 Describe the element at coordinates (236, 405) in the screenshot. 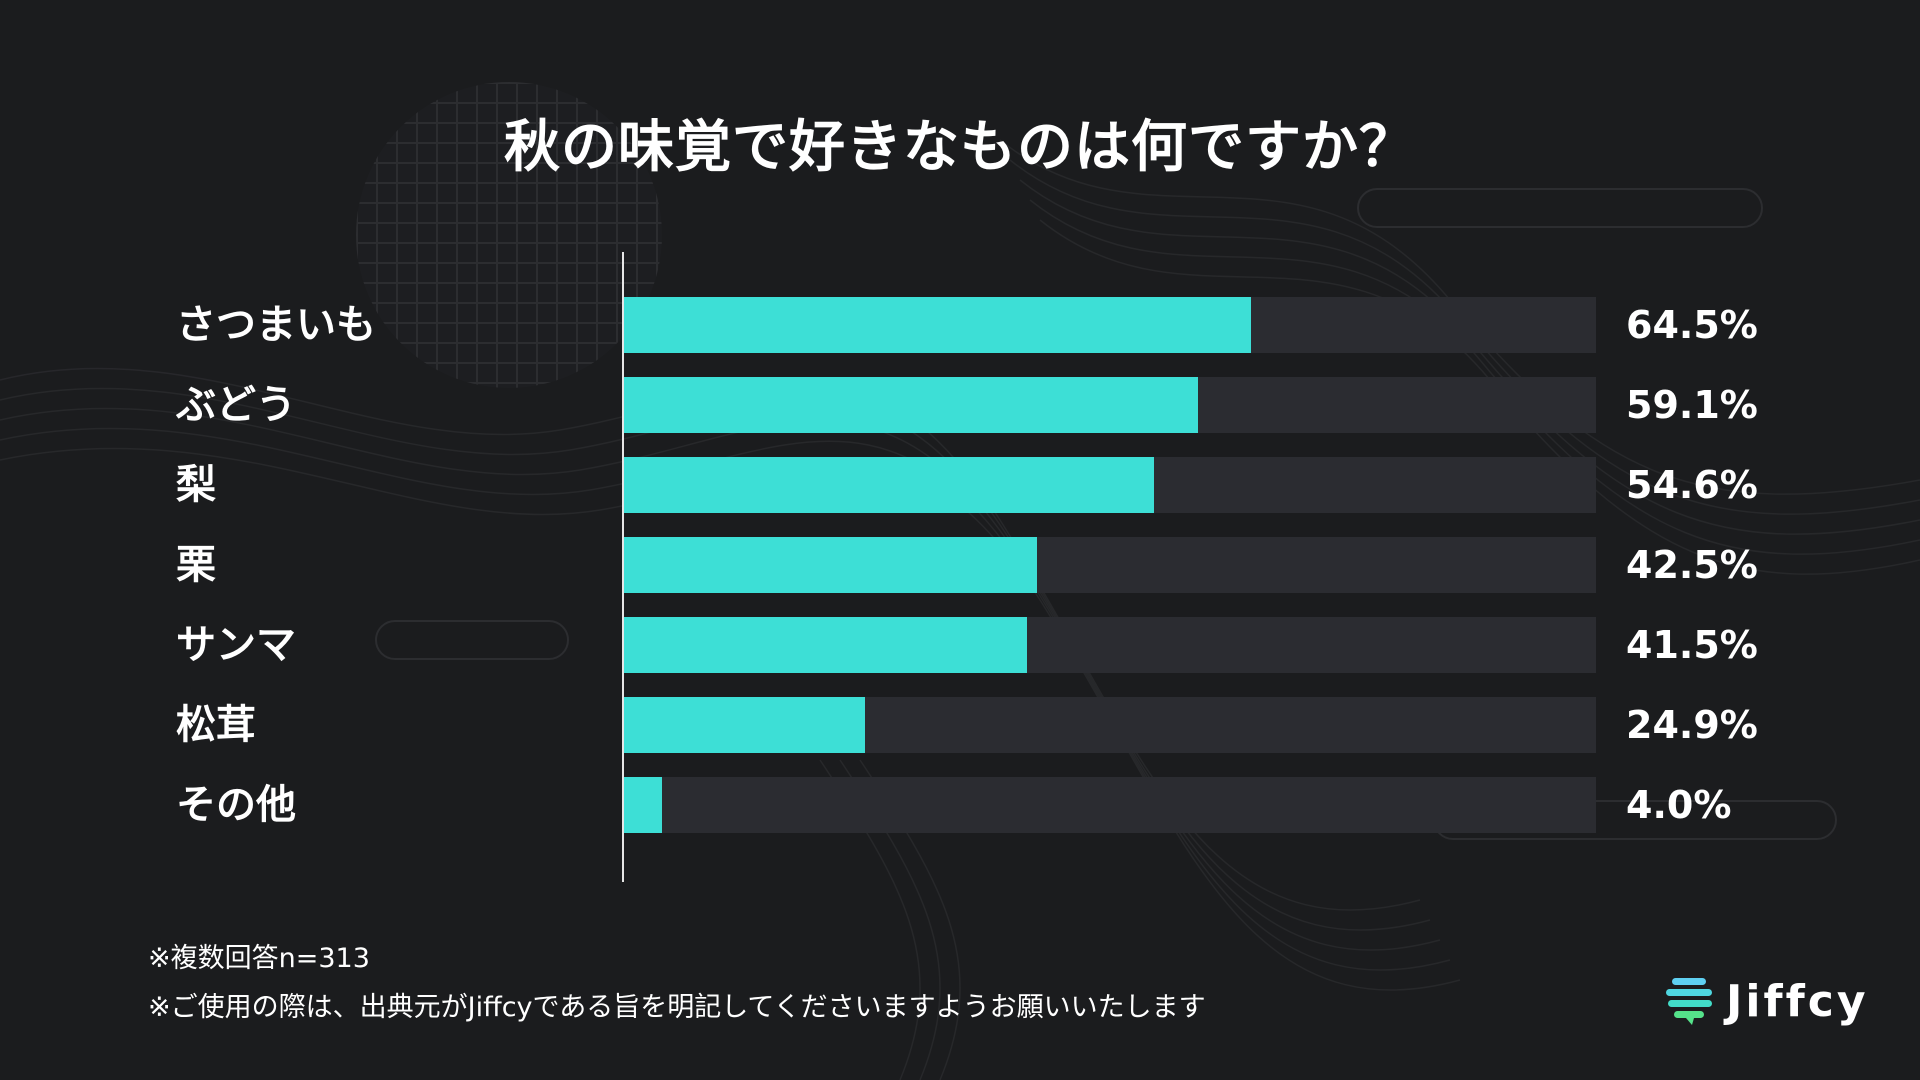

I see `category-label: ぶどう` at that location.